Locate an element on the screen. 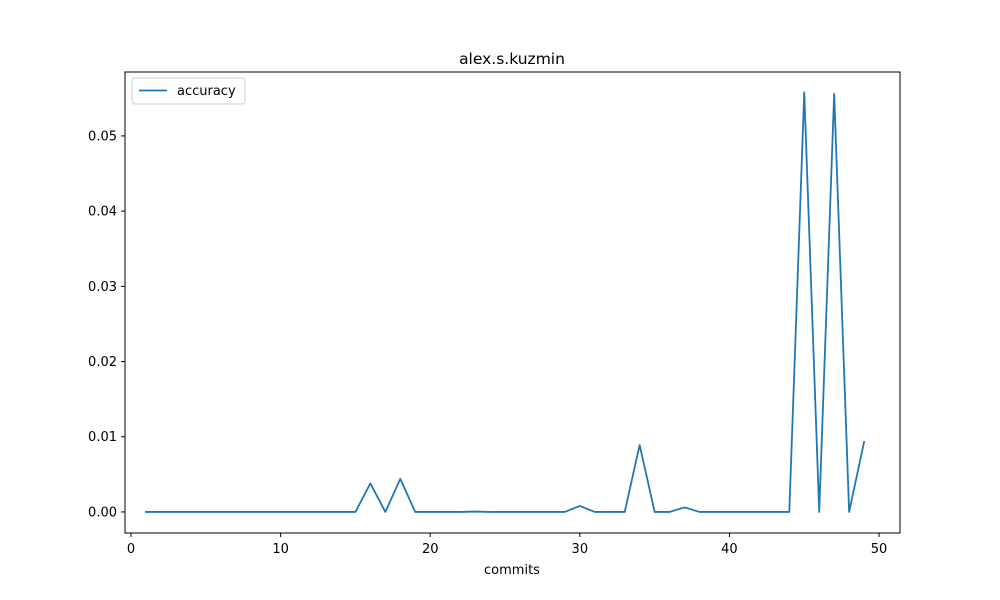 This screenshot has width=1000, height=600. y-tick-label: 0.05 is located at coordinates (102, 136).